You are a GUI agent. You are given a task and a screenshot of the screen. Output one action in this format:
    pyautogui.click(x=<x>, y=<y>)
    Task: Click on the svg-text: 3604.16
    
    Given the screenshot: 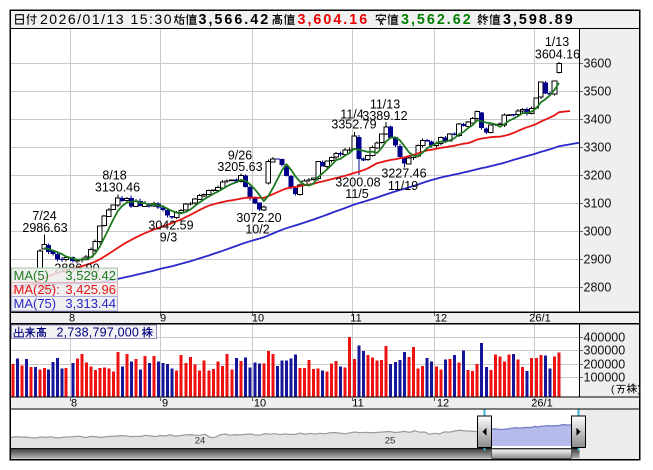 What is the action you would take?
    pyautogui.click(x=557, y=55)
    